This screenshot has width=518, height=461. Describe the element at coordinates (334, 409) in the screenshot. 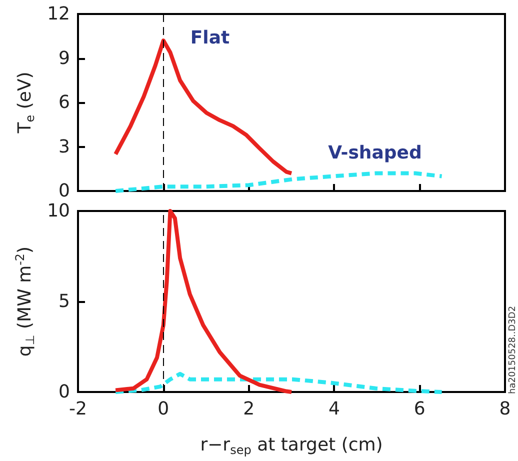

I see `x-tick-label: 4` at that location.